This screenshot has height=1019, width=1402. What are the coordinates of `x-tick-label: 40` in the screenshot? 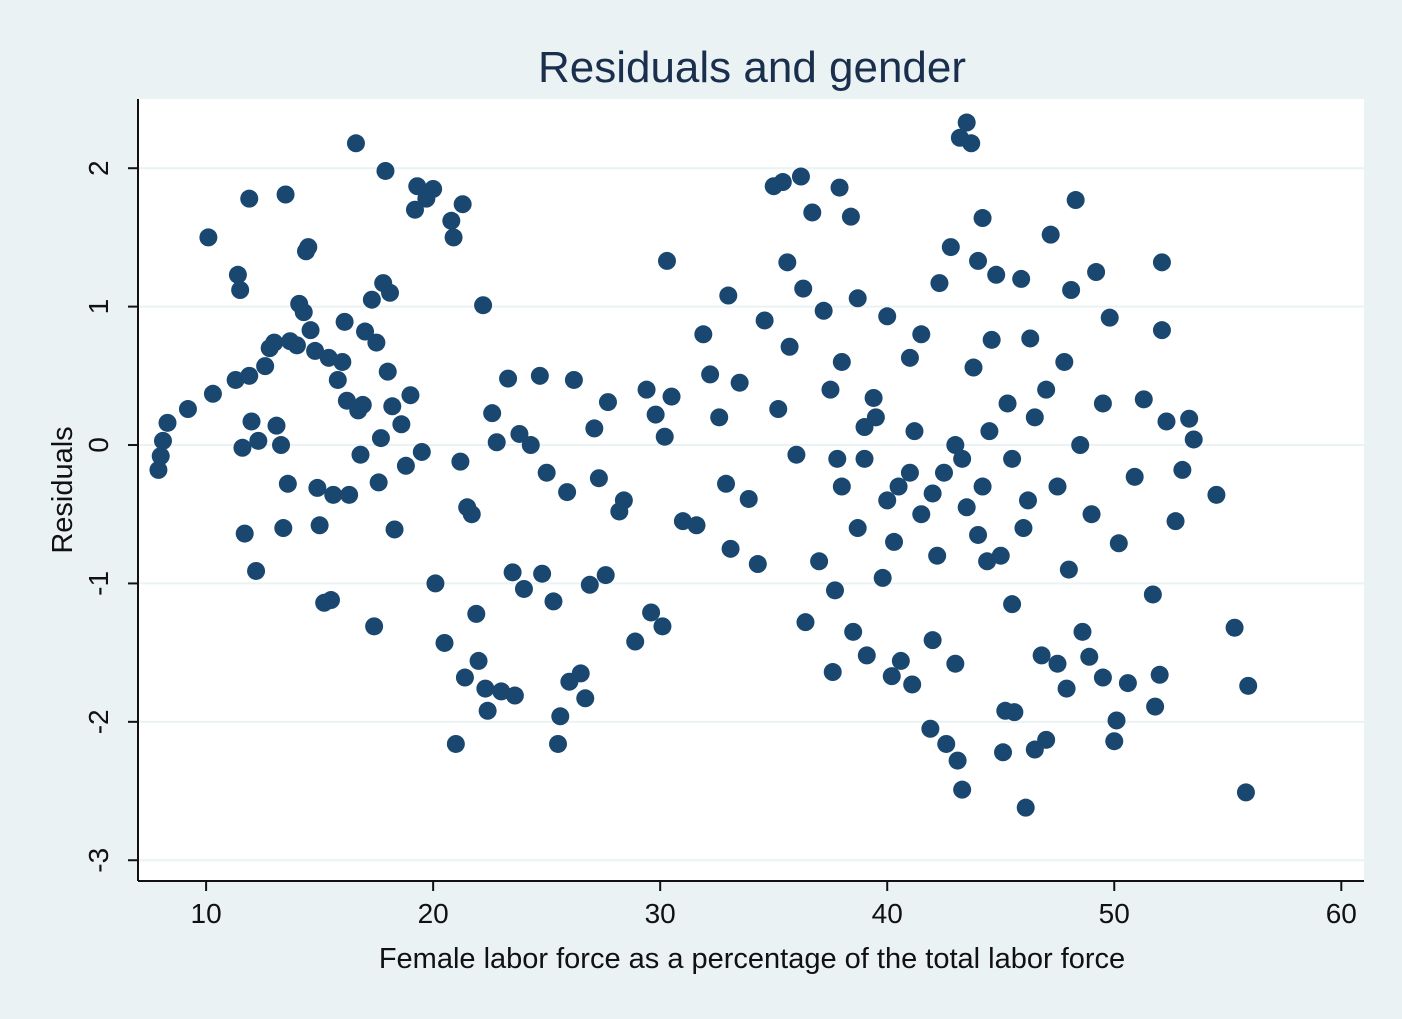 It's located at (887, 913).